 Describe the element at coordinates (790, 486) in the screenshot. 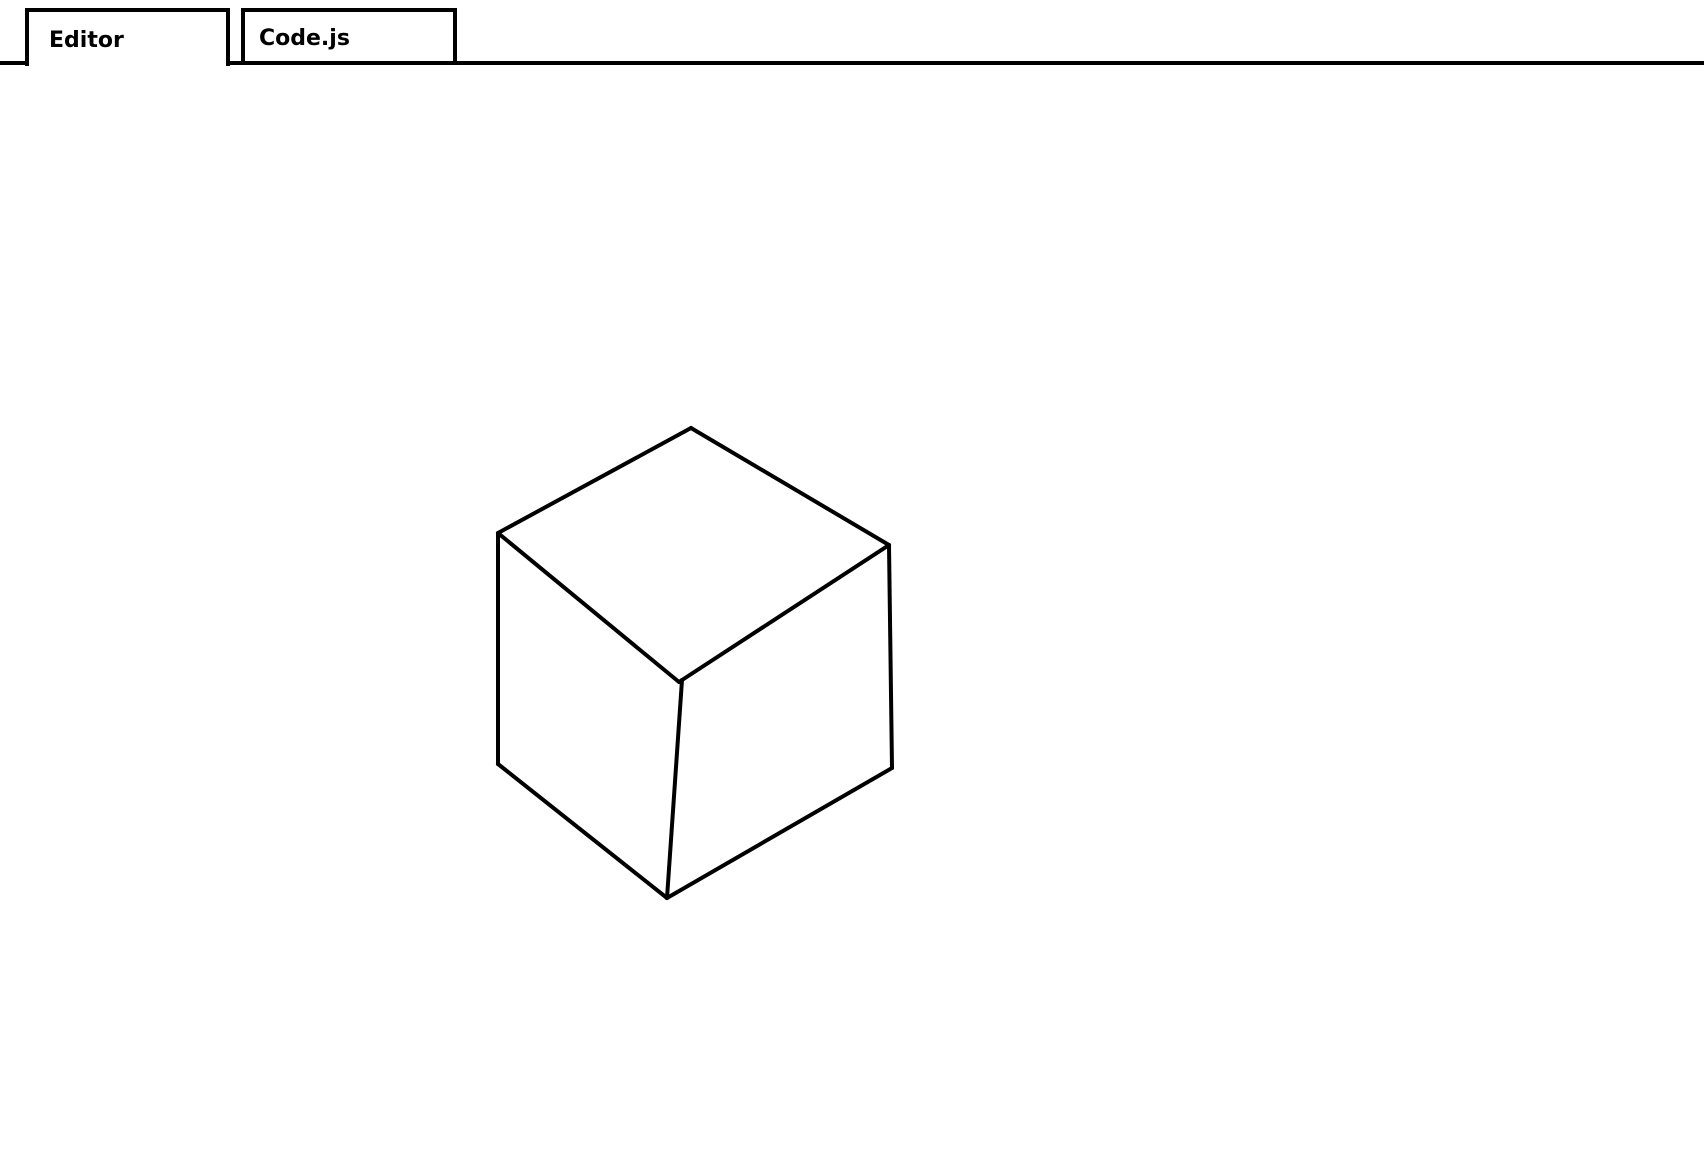

I see `cube-edge-top-right` at that location.